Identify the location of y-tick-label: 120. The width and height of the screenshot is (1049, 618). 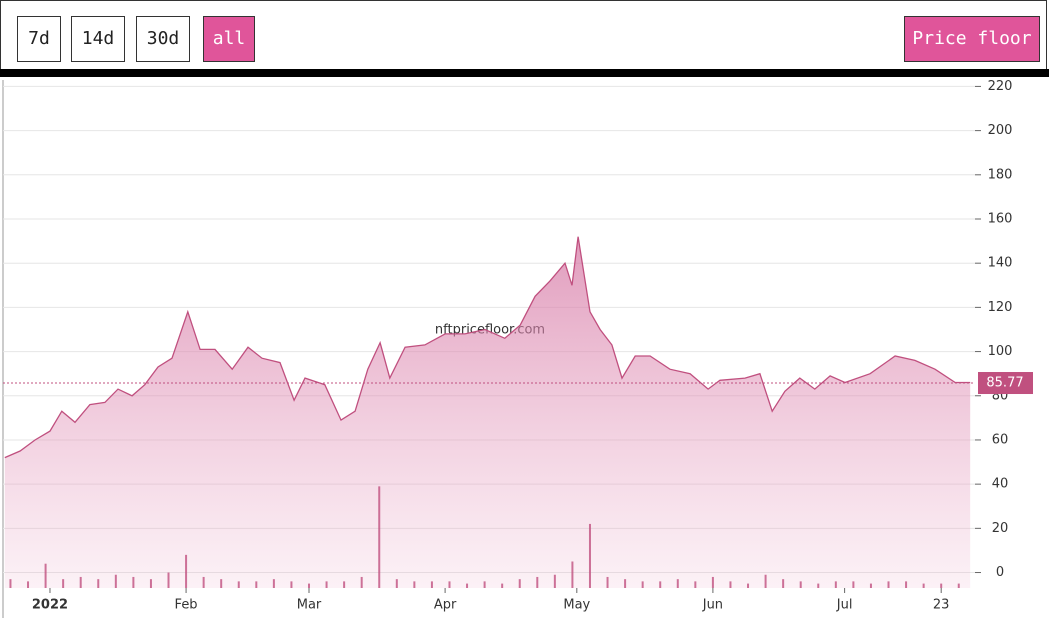
(1000, 307).